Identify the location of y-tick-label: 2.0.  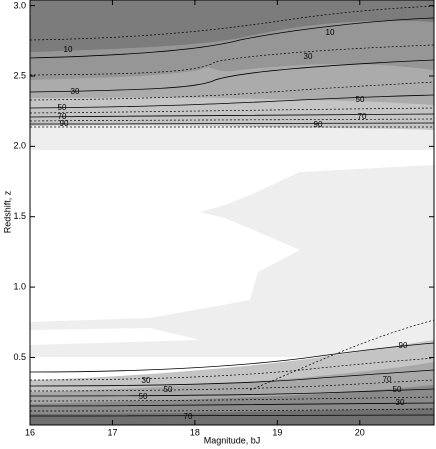
(19, 146).